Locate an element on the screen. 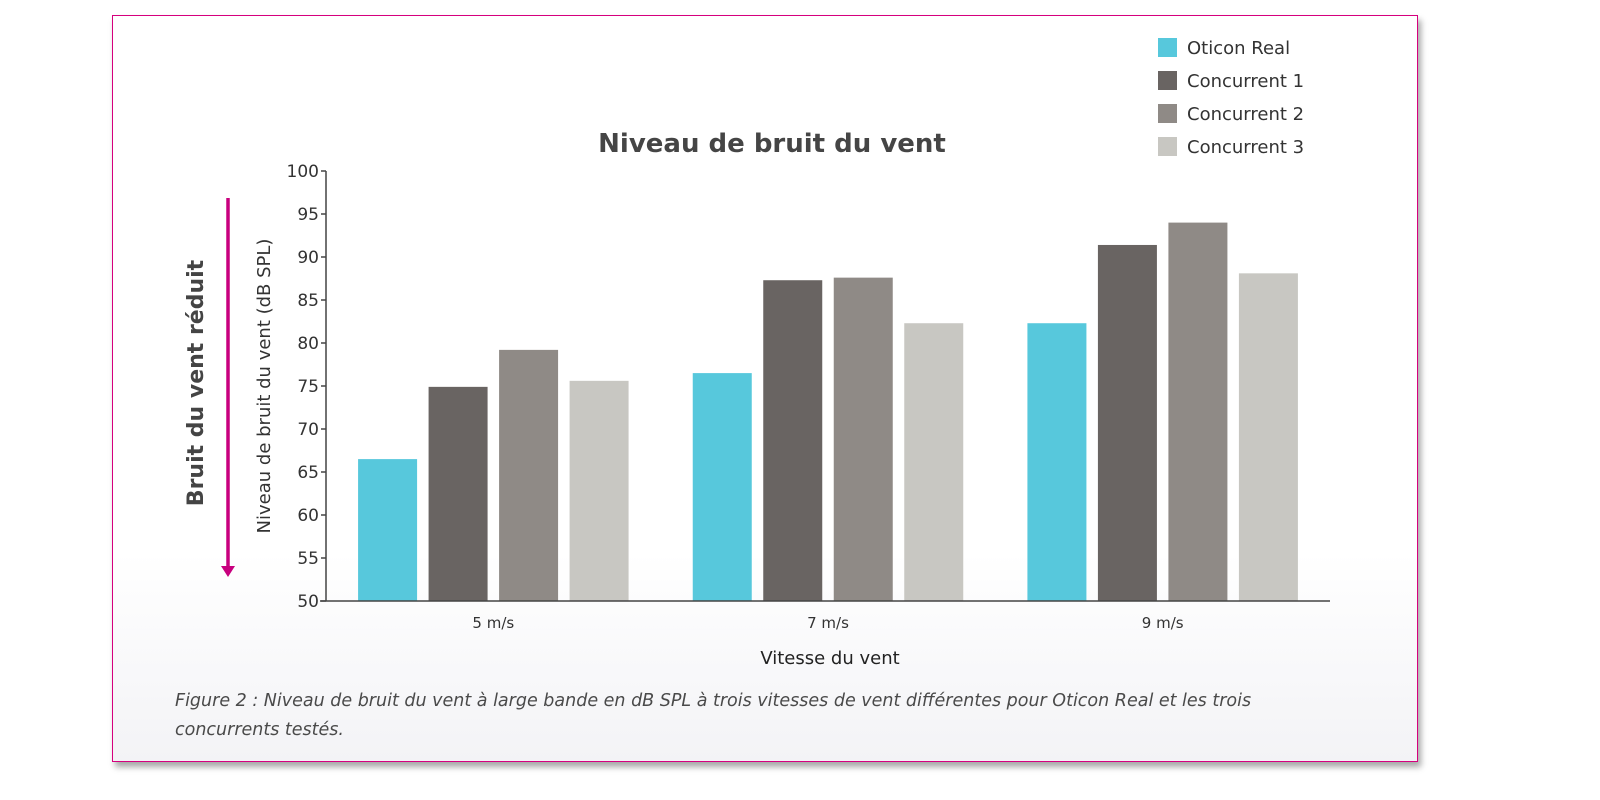  legend-label: Concurrent 2 is located at coordinates (1245, 114).